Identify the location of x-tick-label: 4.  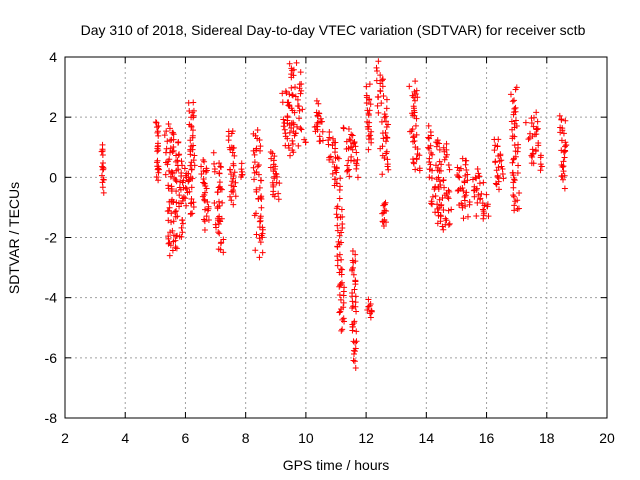
(125, 438).